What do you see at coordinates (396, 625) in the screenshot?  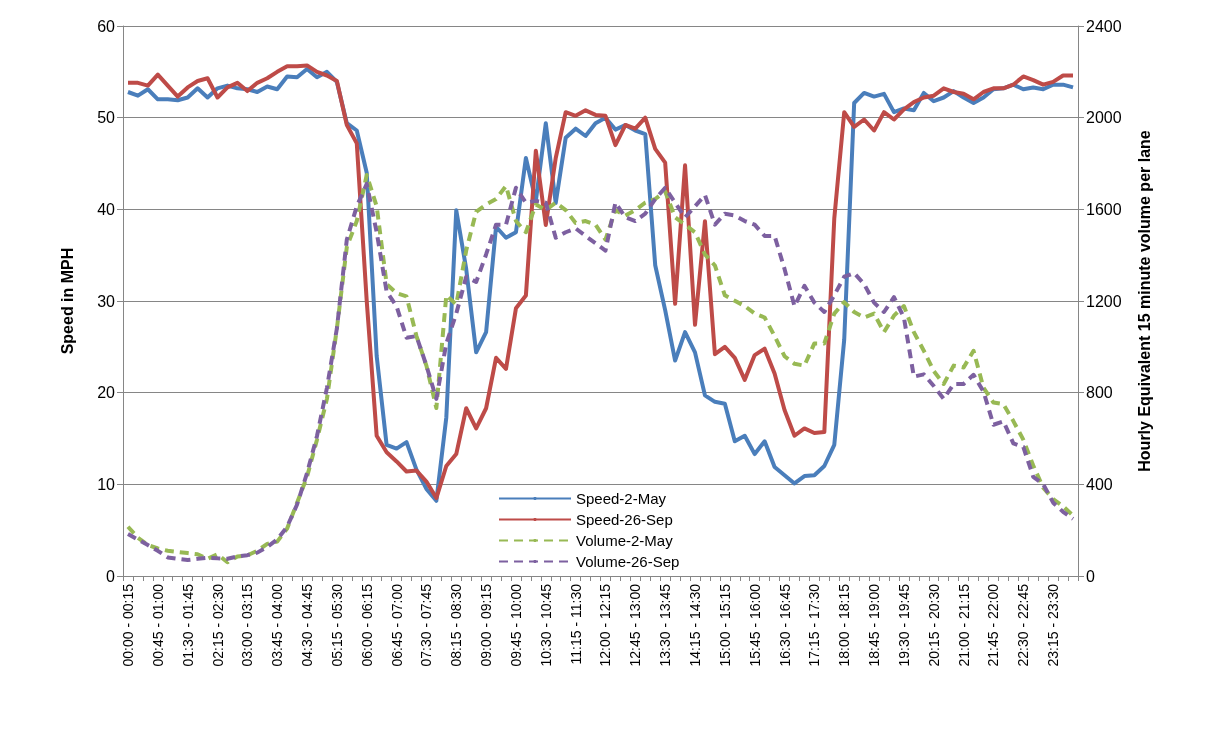 I see `x-tick-label: 06:45 - 07:00` at bounding box center [396, 625].